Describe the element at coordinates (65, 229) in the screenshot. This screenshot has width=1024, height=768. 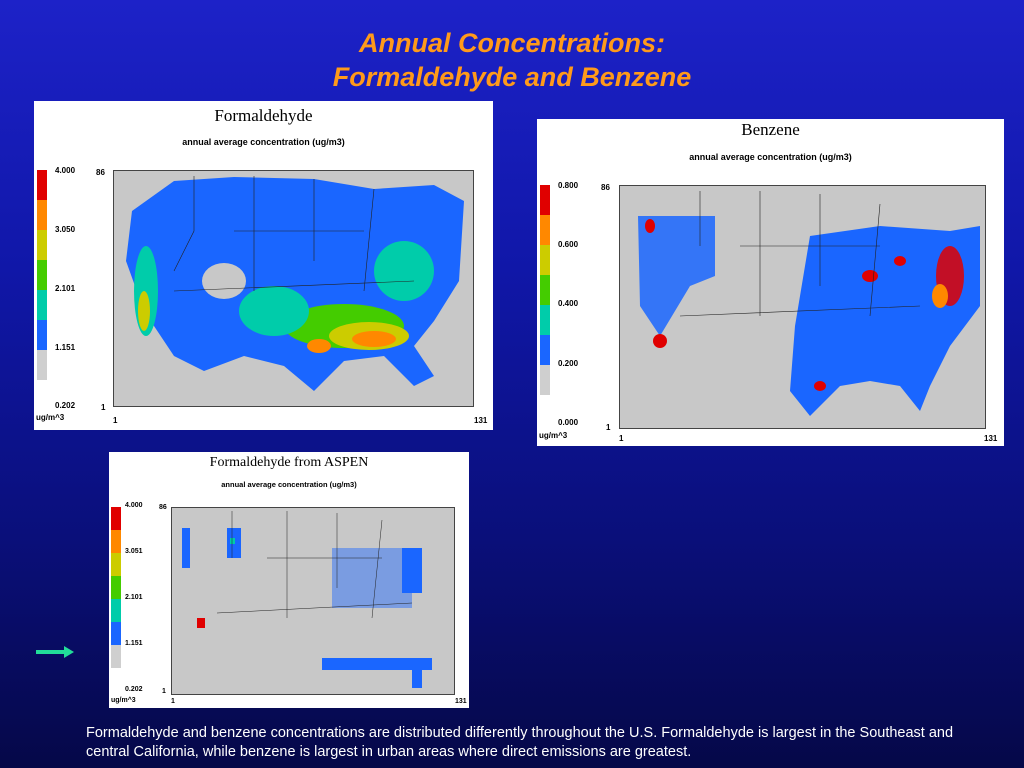
I see `scale-tick: 3.050` at that location.